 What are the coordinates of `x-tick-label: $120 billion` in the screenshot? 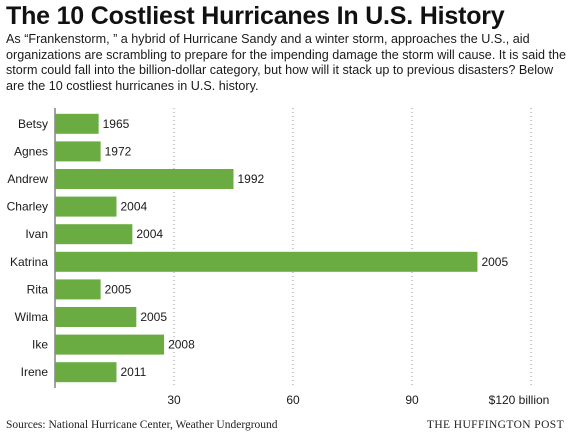 It's located at (519, 400).